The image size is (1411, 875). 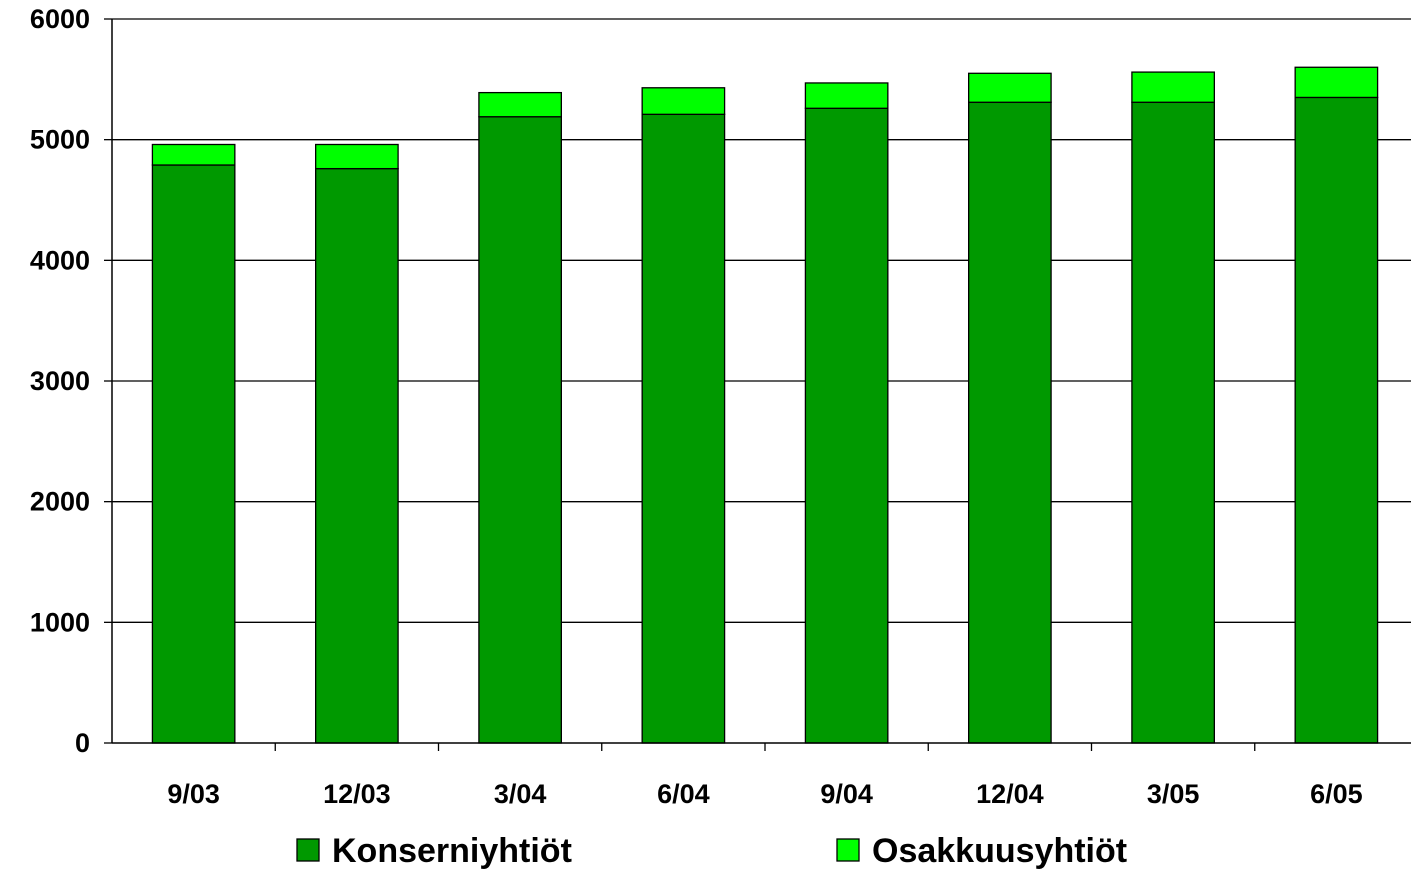 I want to click on x-tick-labels: 9/03 12/03 3/04 6/04 9/04 12/04 3/05 6/05, so click(x=764, y=794).